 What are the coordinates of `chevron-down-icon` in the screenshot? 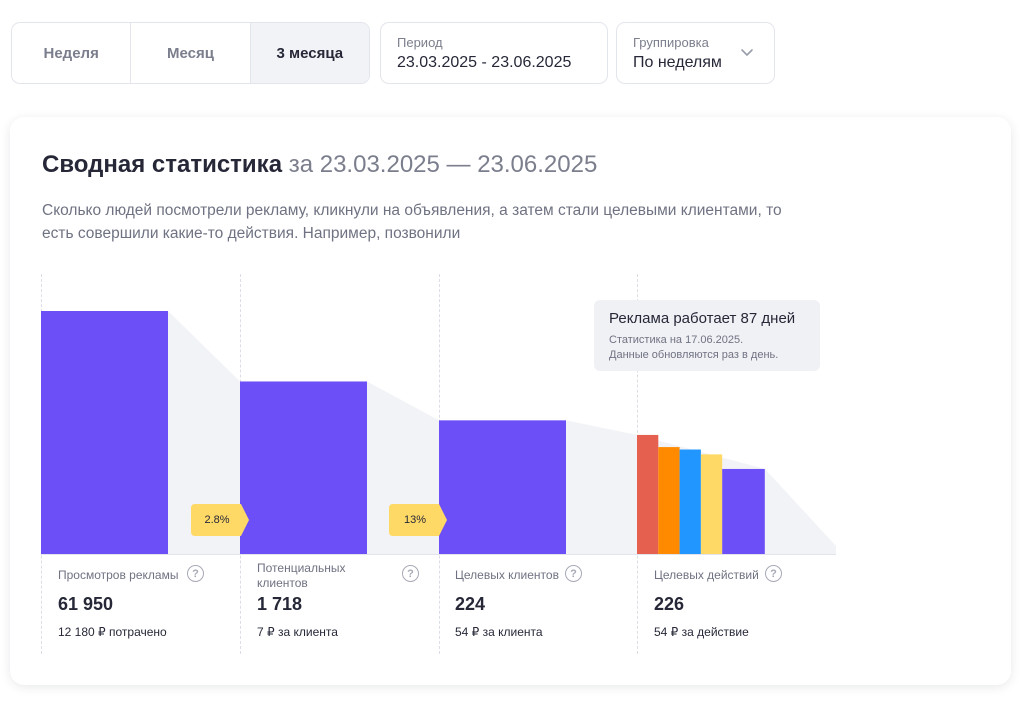 It's located at (747, 52).